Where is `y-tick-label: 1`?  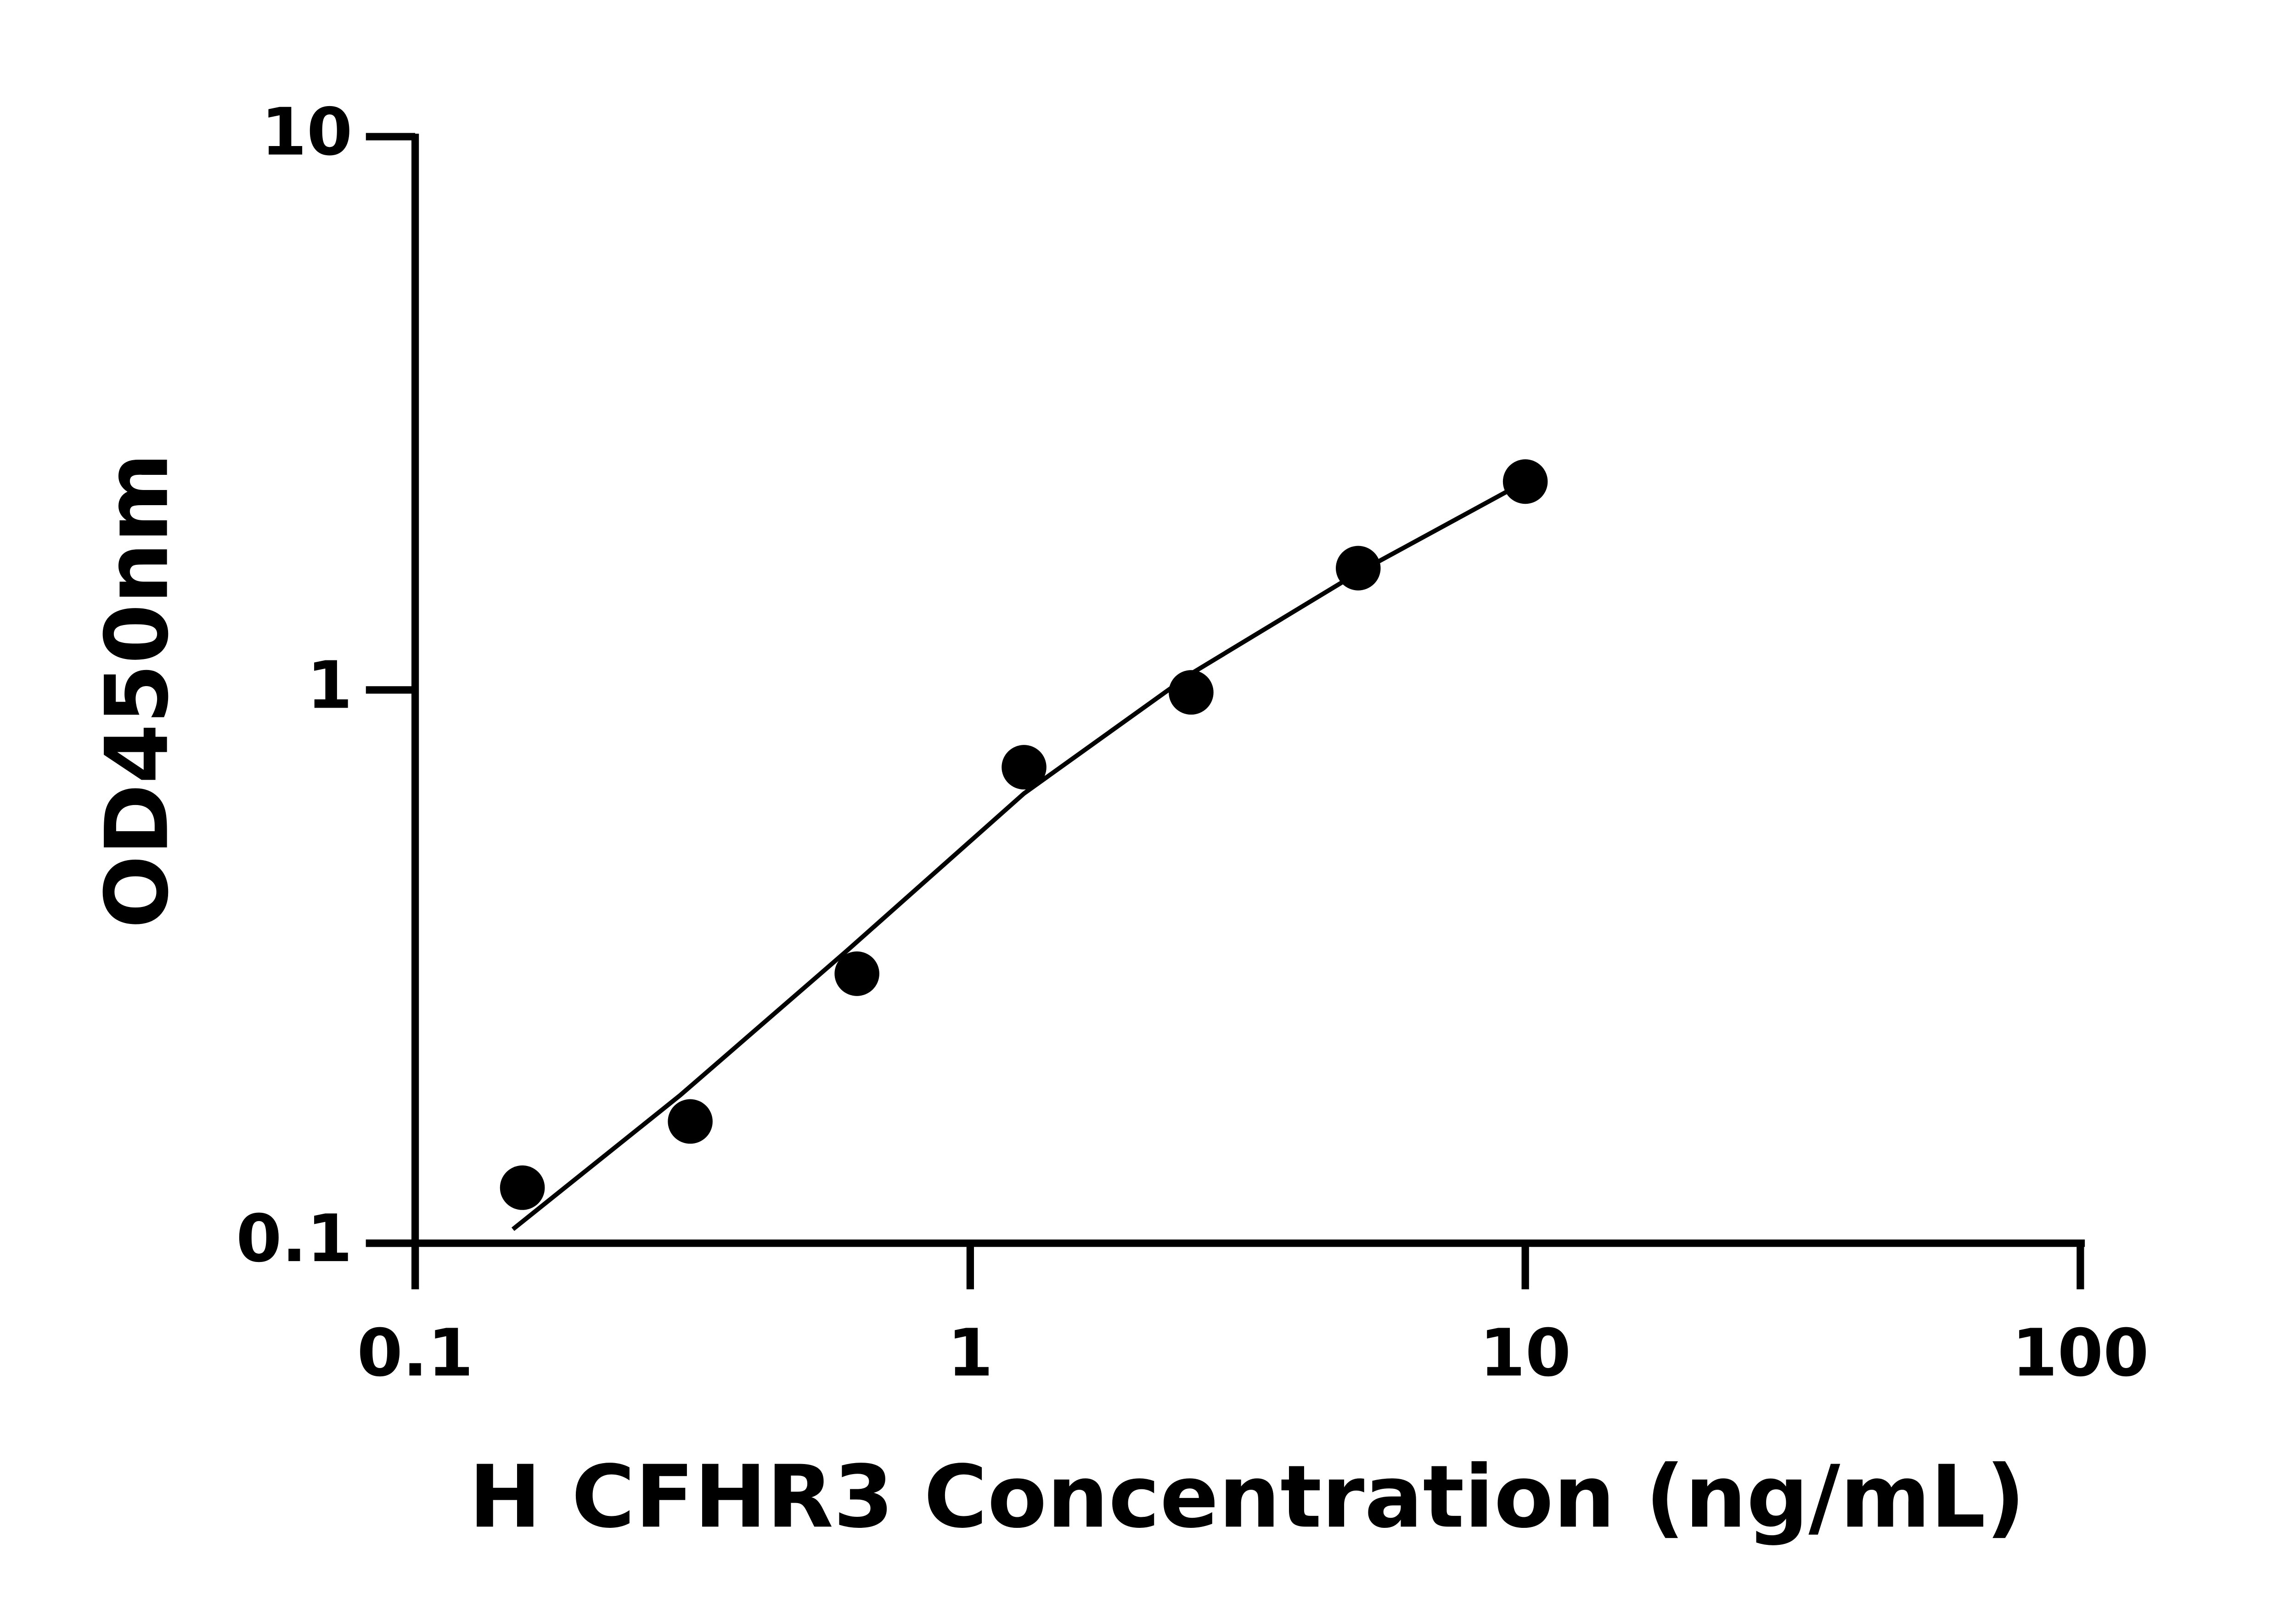 y-tick-label: 1 is located at coordinates (330, 686).